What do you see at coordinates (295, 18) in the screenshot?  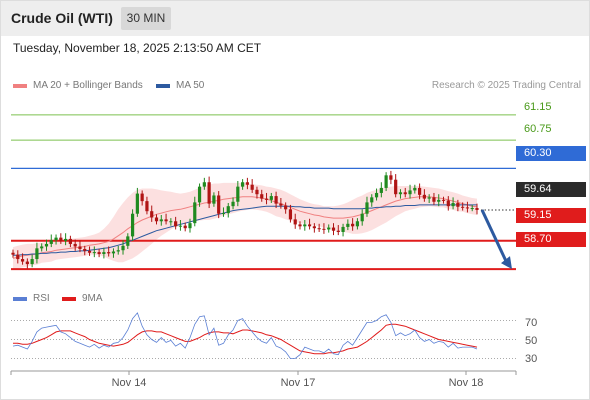 I see `header-bar: Crude Oil (WTI) 30 MIN` at bounding box center [295, 18].